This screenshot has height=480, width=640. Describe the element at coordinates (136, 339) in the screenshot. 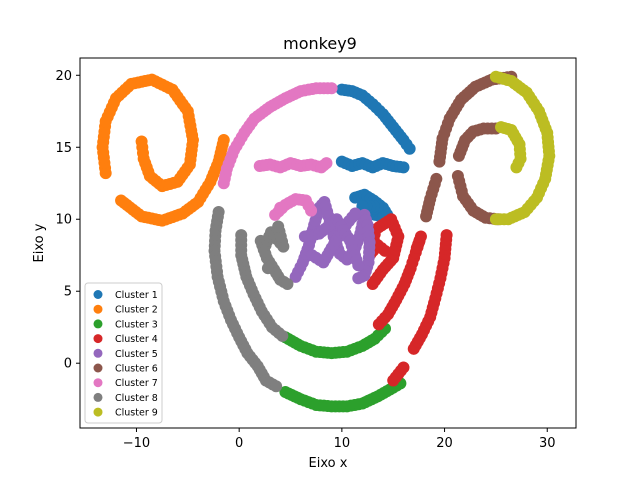

I see `legend-label: Cluster 4` at that location.